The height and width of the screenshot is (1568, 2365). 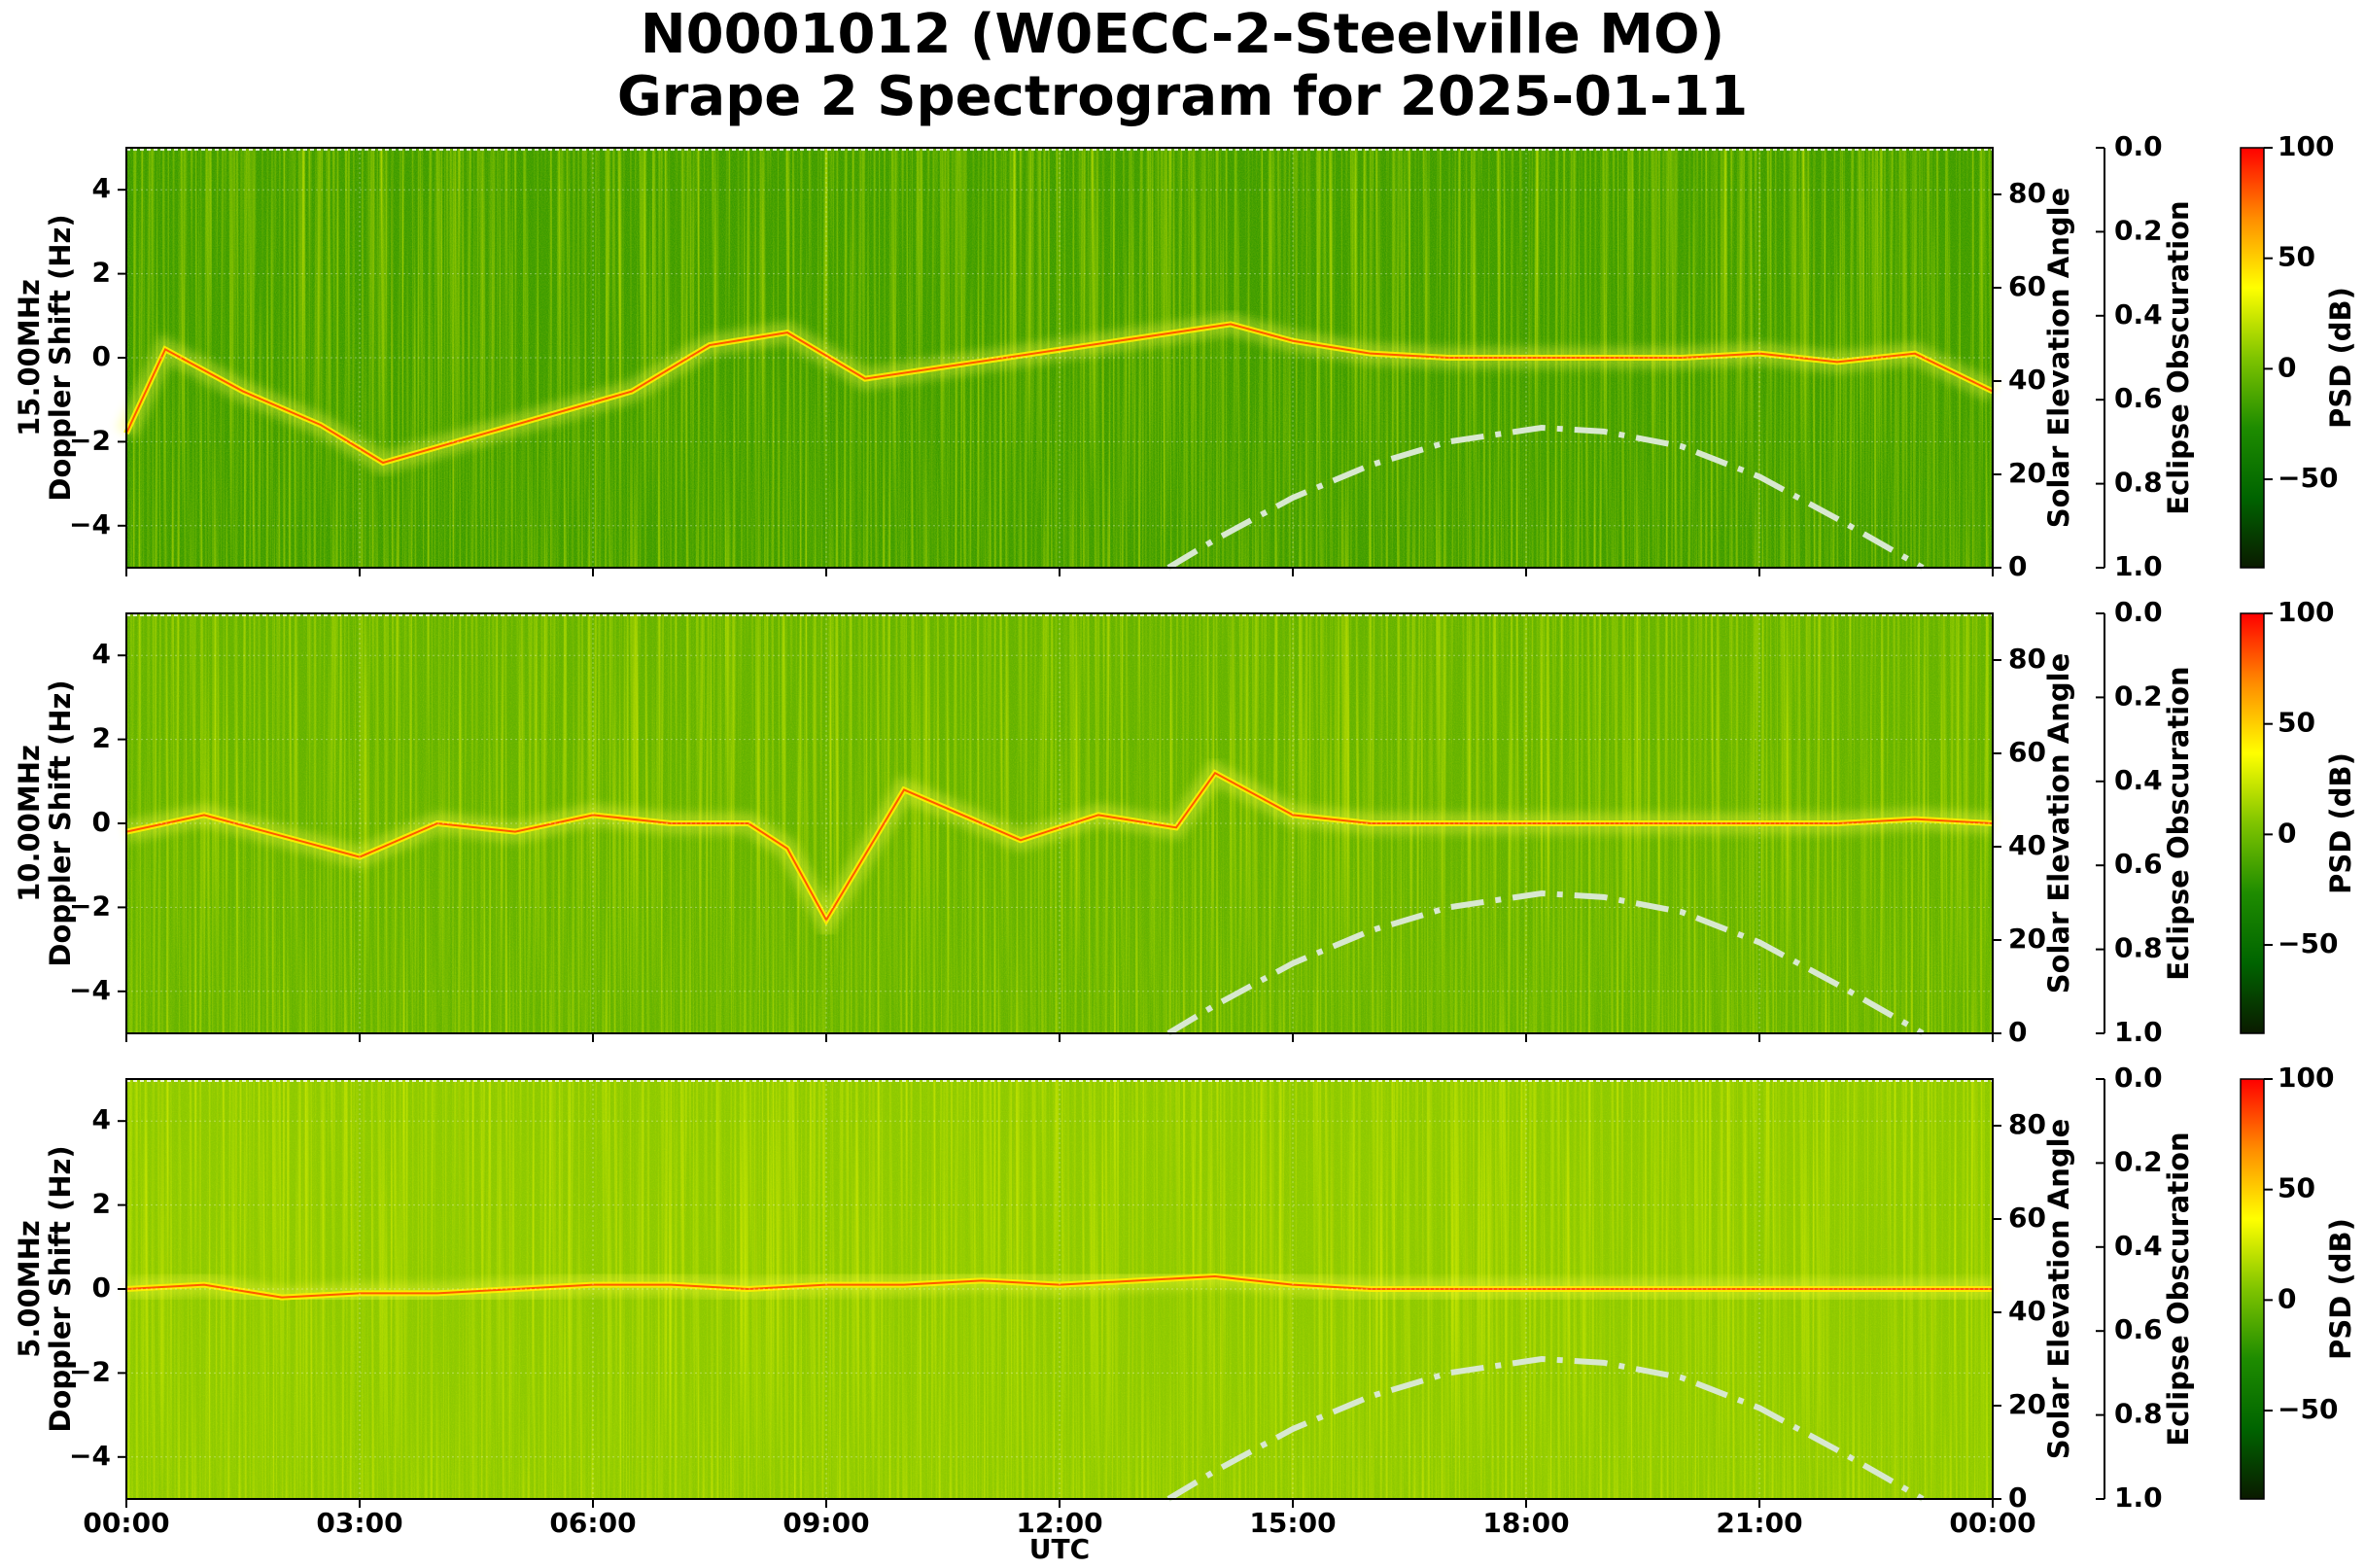 I want to click on x-tick-label: 18:00, so click(x=1525, y=1523).